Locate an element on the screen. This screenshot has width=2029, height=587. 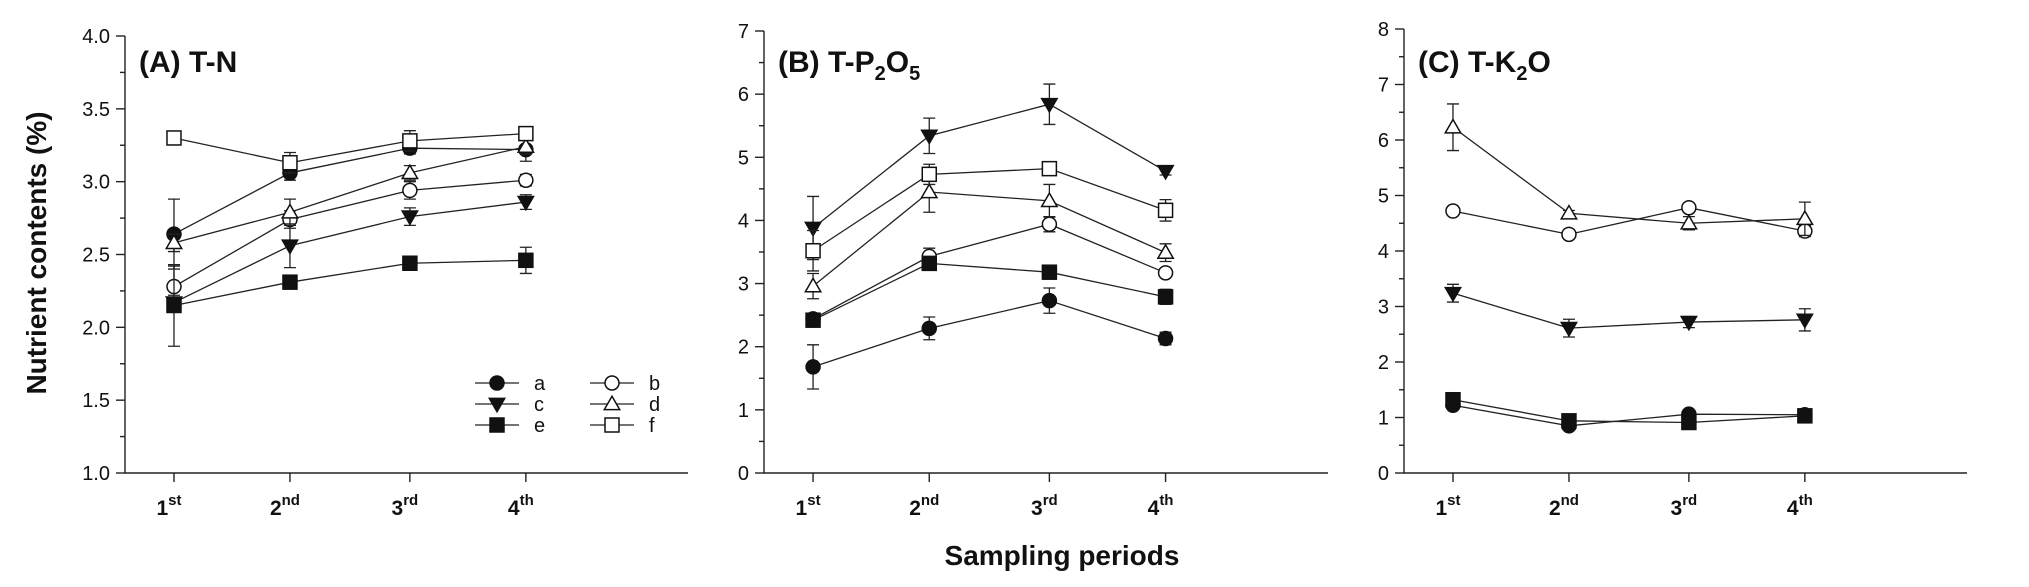
y-tick-label: 8 is located at coordinates (1383, 30).